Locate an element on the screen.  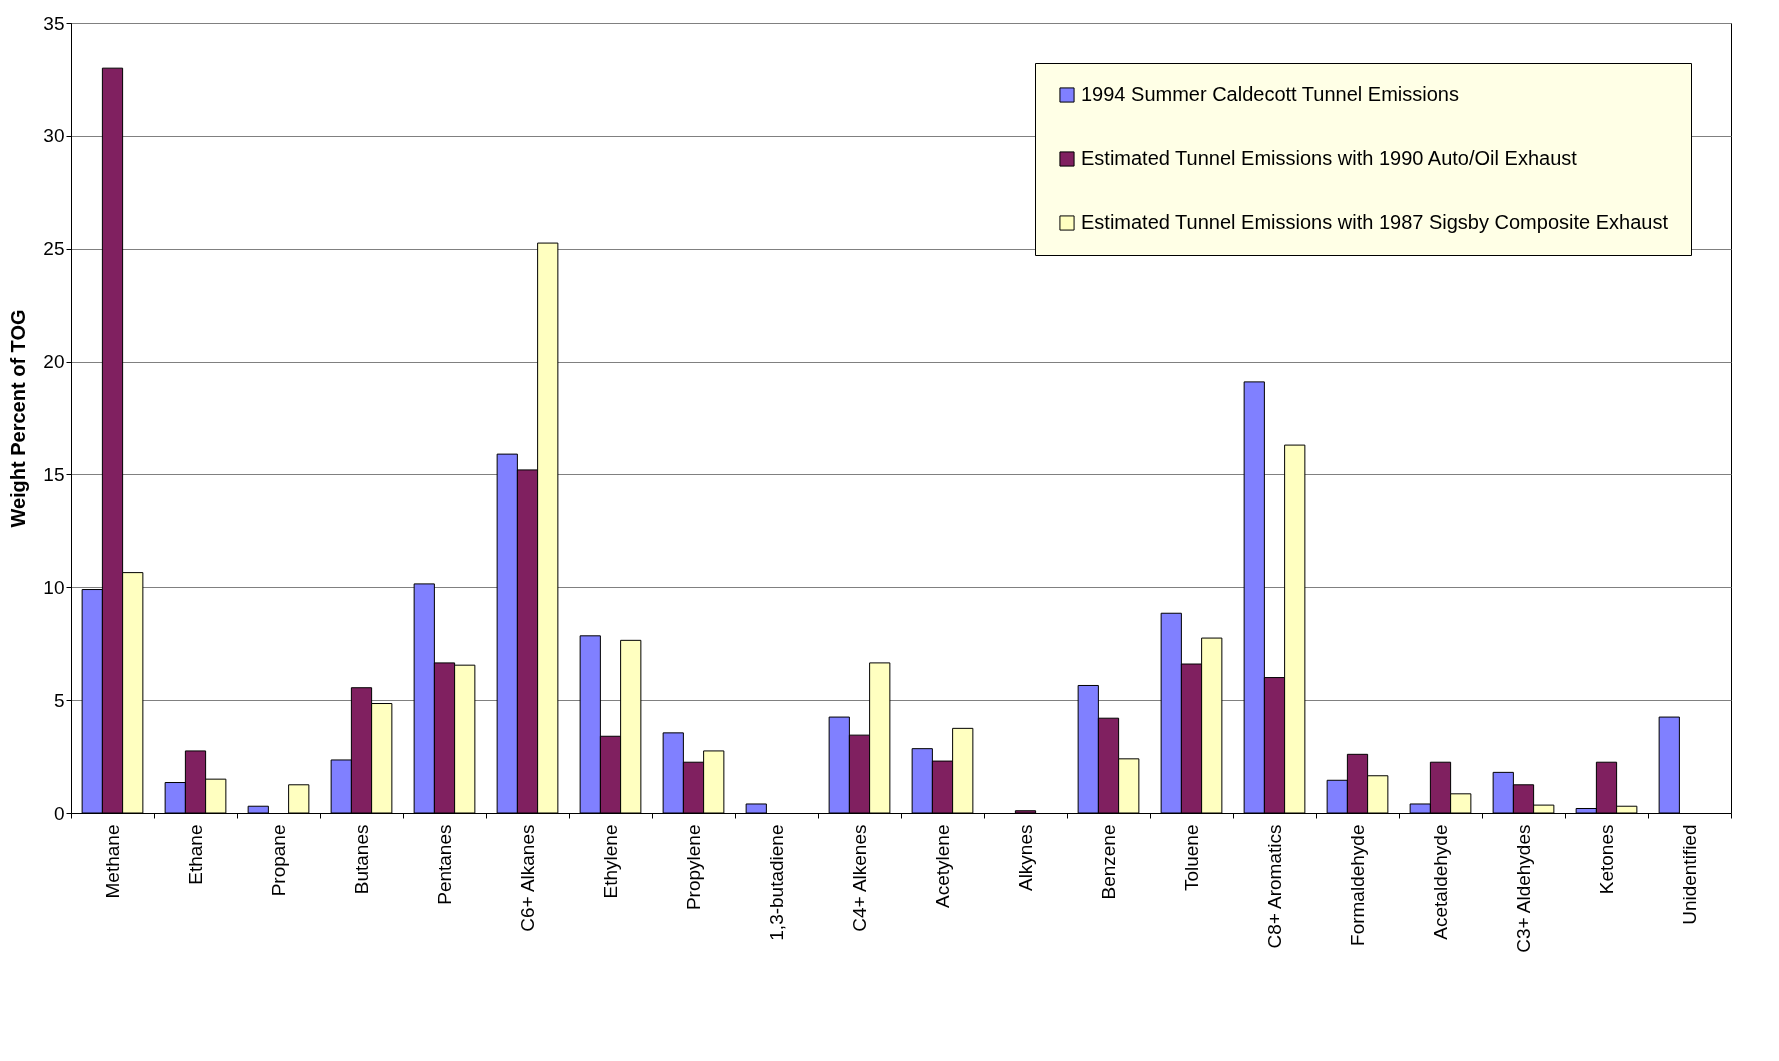
y-axis-title: Weight Percent of TOG is located at coordinates (18, 418).